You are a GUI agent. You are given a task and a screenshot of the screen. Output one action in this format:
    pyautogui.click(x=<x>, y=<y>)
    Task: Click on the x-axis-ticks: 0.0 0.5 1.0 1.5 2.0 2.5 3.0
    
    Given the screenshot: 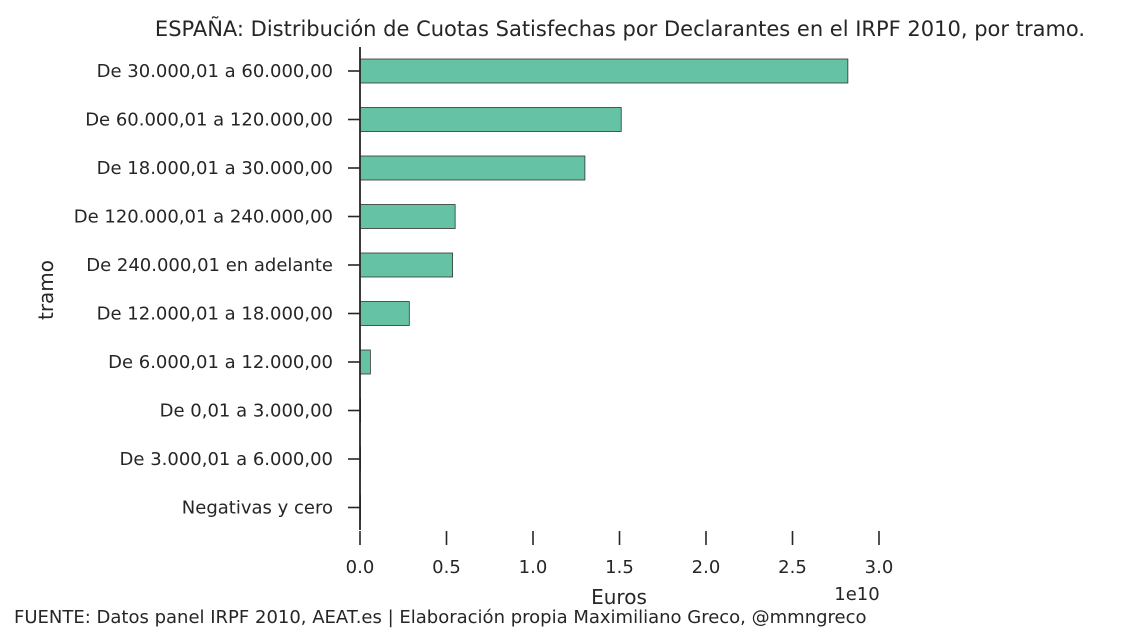 What is the action you would take?
    pyautogui.click(x=620, y=554)
    